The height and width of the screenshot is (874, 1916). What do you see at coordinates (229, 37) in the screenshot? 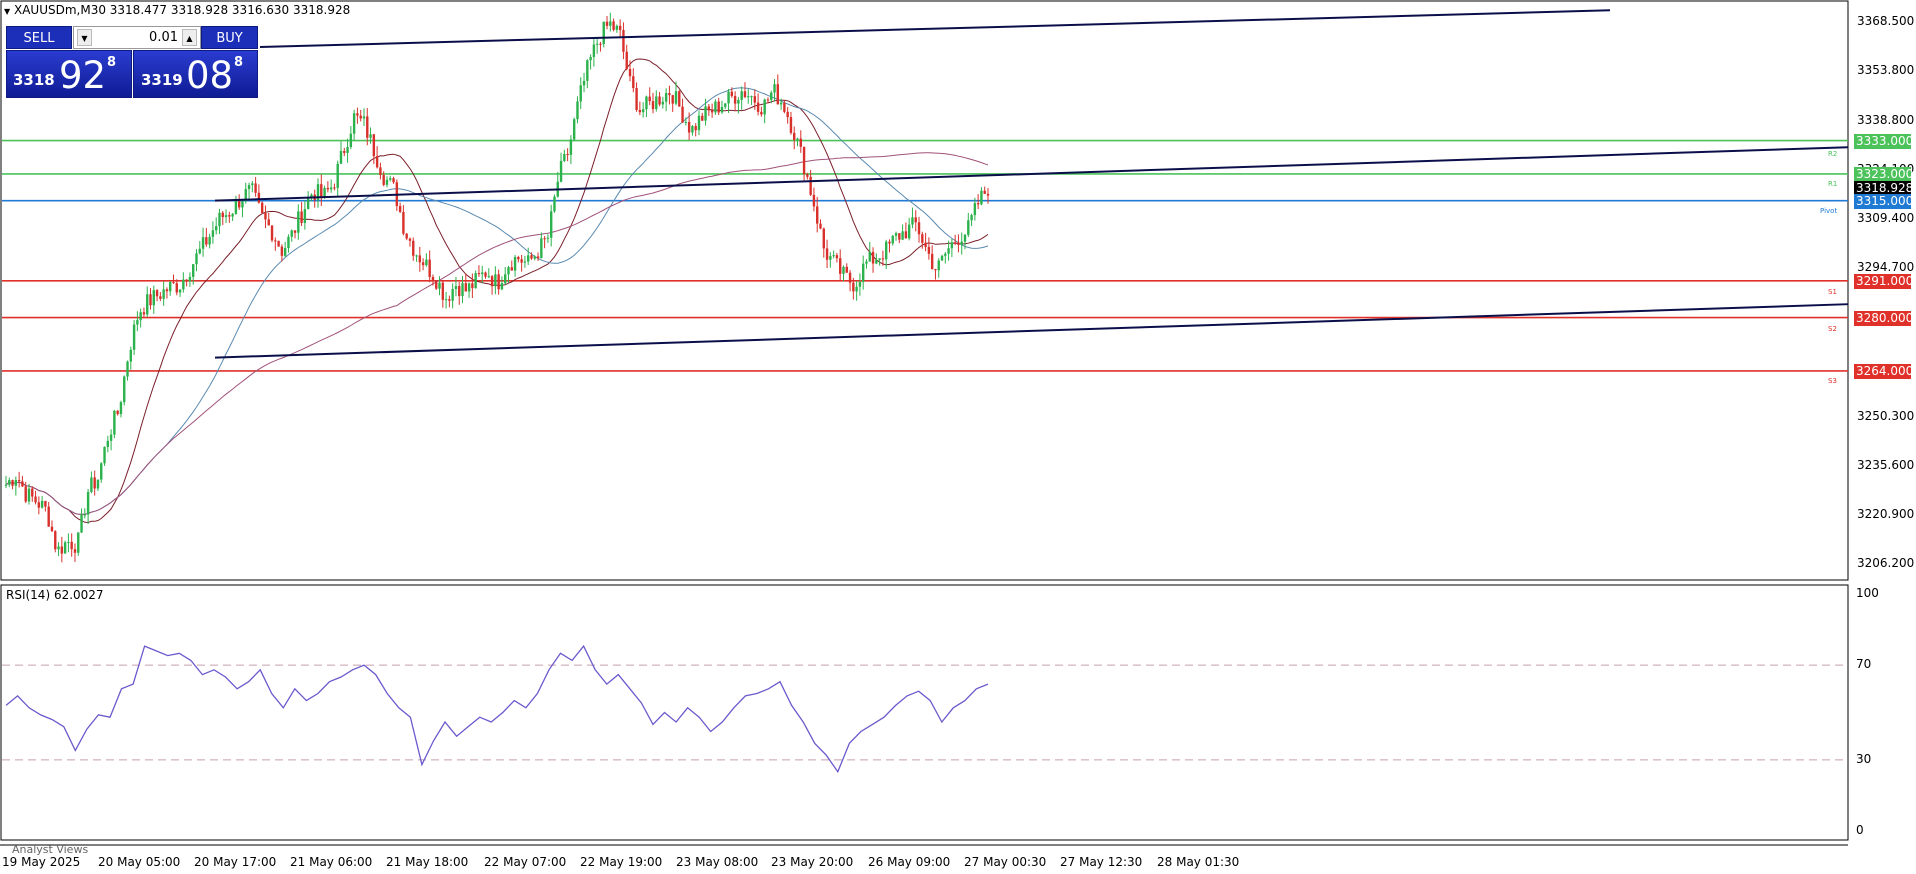
I see `buy-button: BUY` at bounding box center [229, 37].